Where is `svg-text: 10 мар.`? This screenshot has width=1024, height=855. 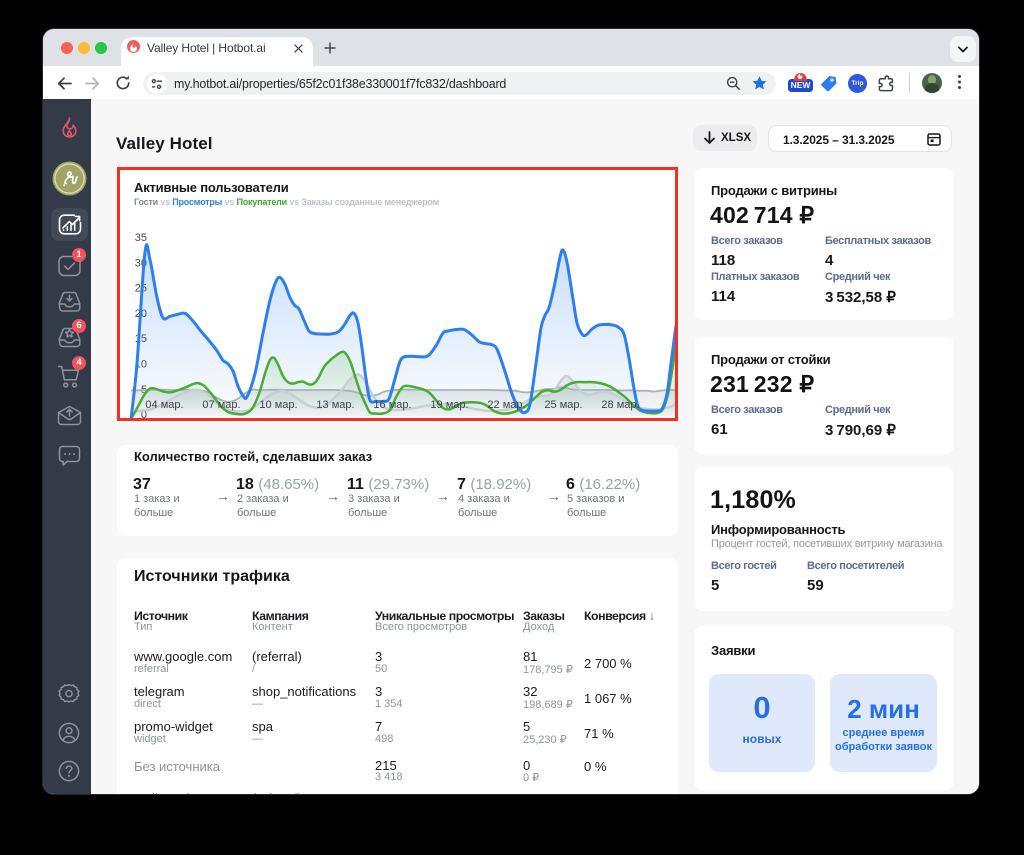 svg-text: 10 мар. is located at coordinates (278, 405).